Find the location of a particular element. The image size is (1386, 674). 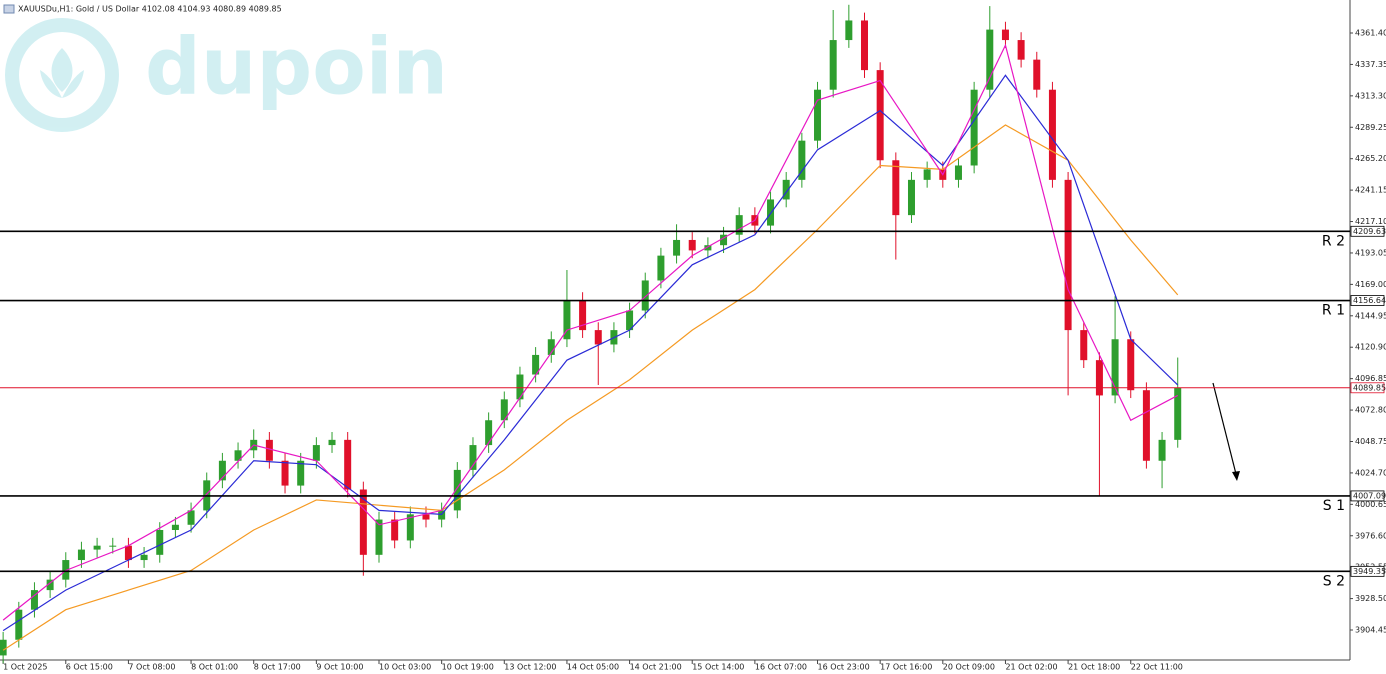

x-tick-label: 9 Oct 10:00 is located at coordinates (339, 667).